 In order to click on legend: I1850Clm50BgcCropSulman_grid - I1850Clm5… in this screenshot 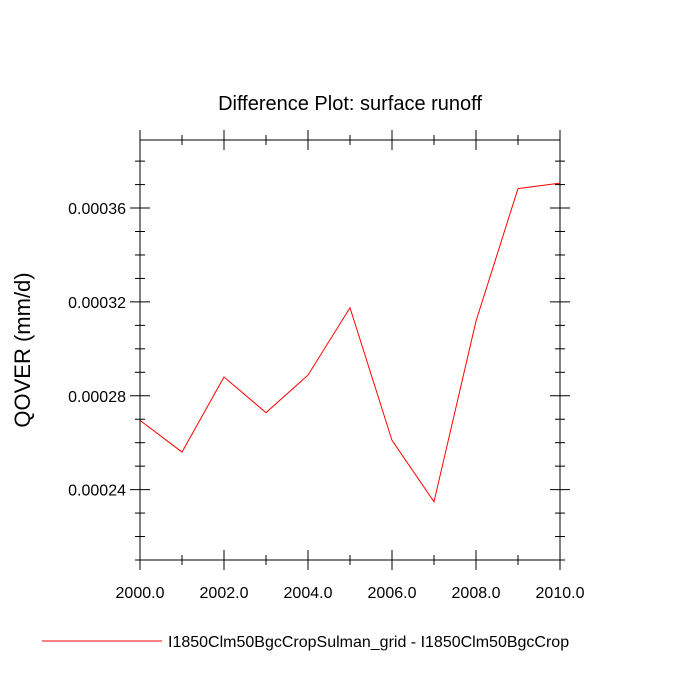, I will do `click(305, 642)`.